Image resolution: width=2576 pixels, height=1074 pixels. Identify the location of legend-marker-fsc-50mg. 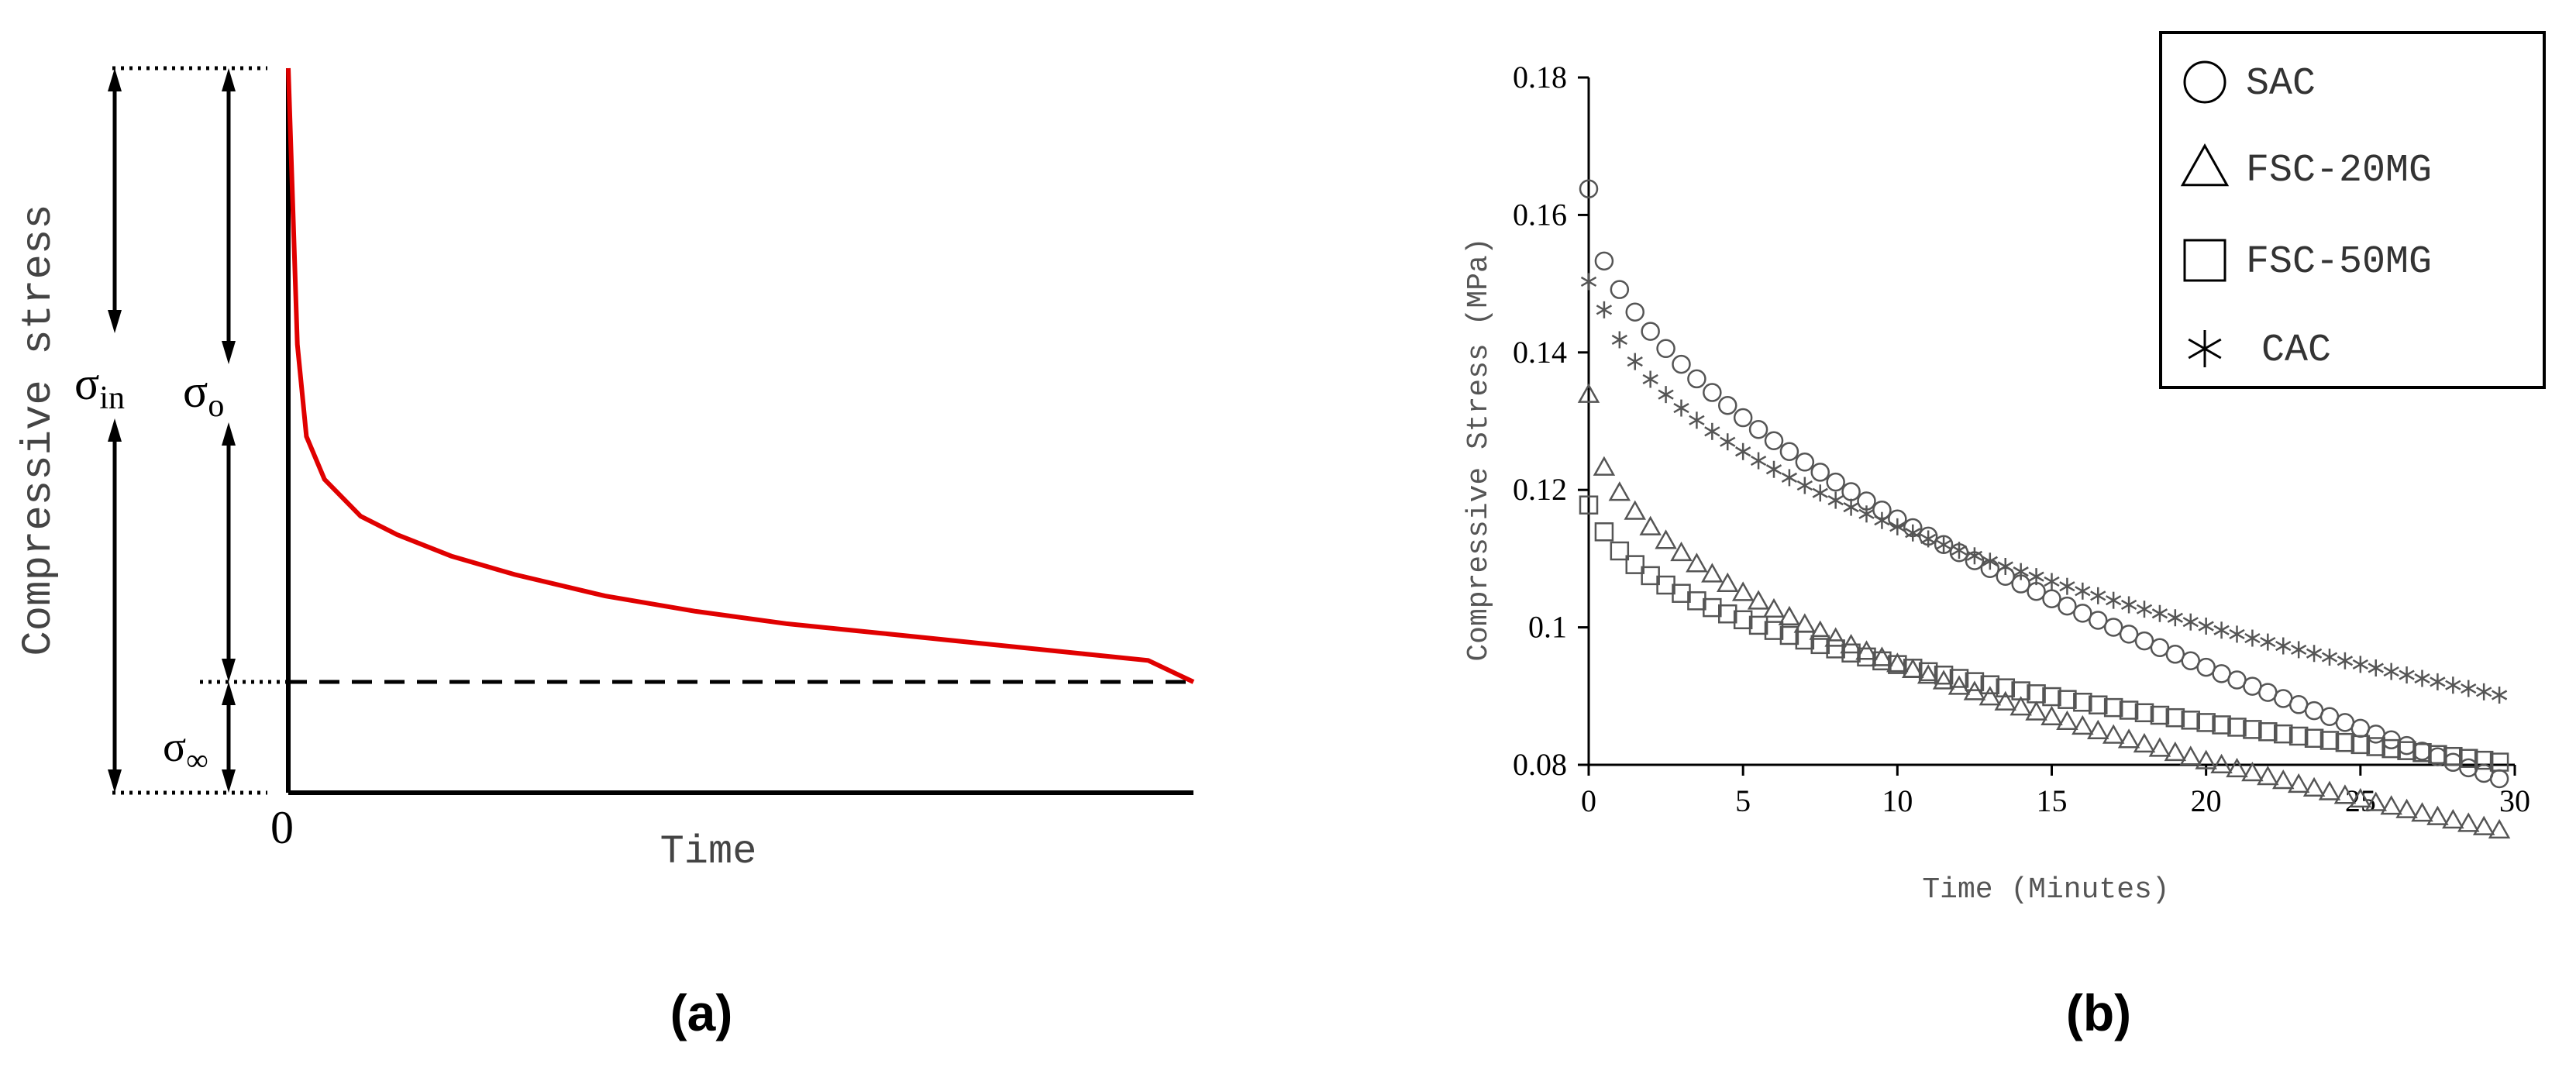
(2204, 260).